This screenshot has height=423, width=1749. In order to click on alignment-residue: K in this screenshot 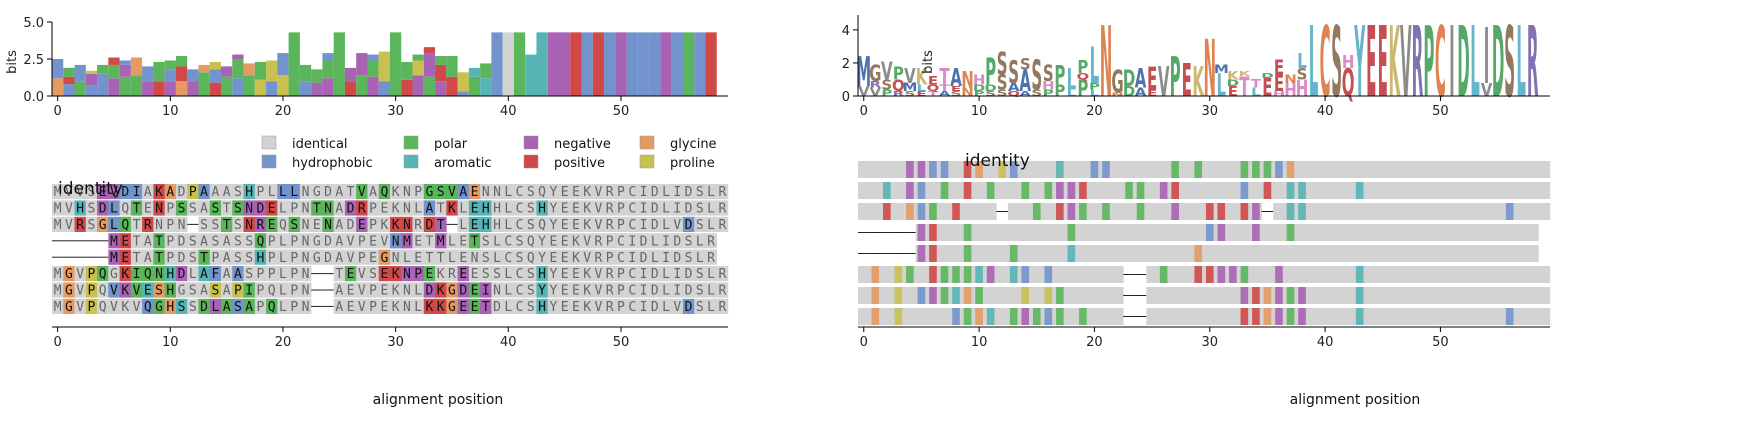, I will do `click(587, 307)`.